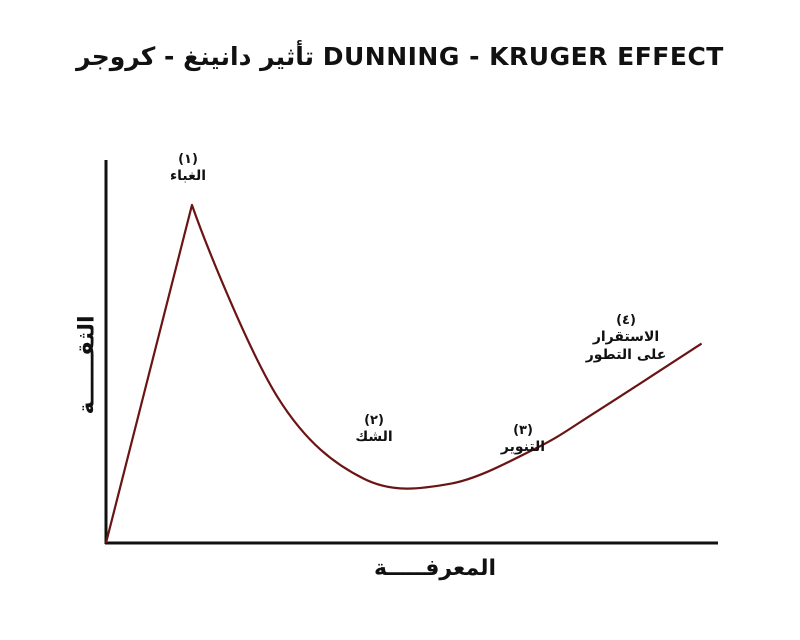 The height and width of the screenshot is (640, 800). Describe the element at coordinates (374, 420) in the screenshot. I see `annotation-doubt-number: (٢)` at that location.